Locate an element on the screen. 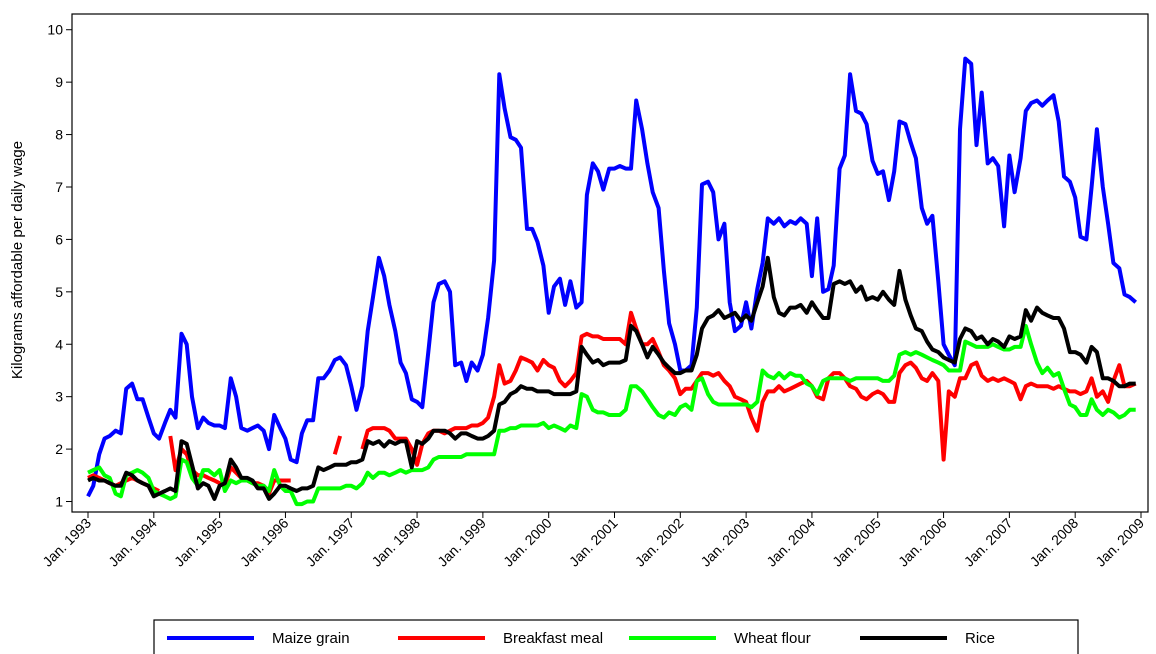 The width and height of the screenshot is (1156, 654). y-tick-label: 3 is located at coordinates (59, 397).